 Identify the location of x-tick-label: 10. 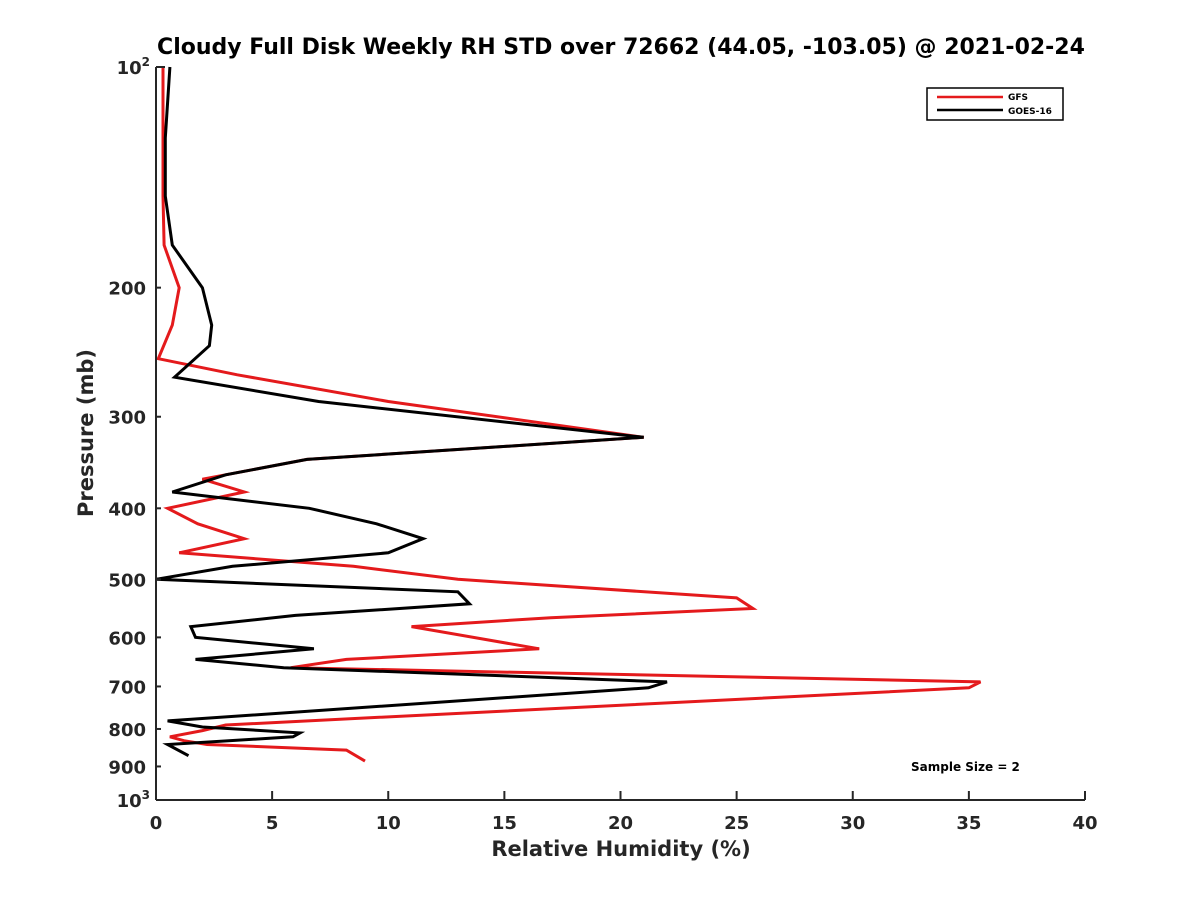
(388, 823).